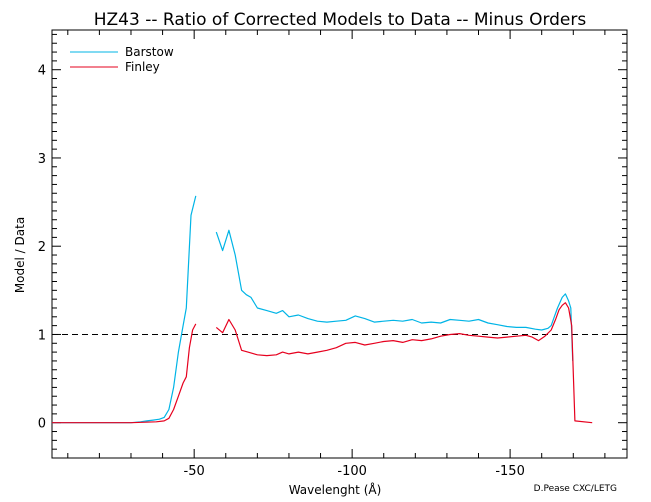 The image size is (651, 502). Describe the element at coordinates (42, 159) in the screenshot. I see `y-tick-label: 3` at that location.